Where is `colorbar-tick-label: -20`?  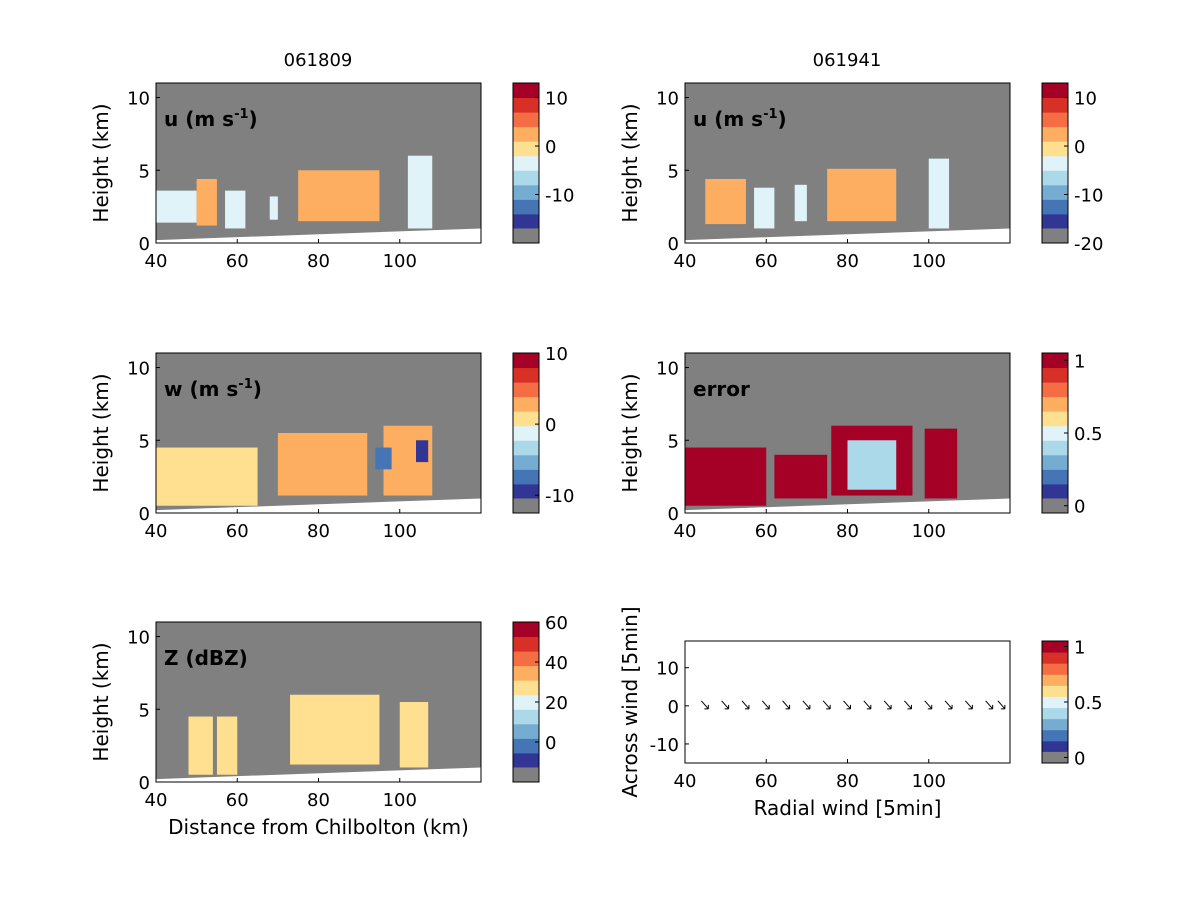
colorbar-tick-label: -20 is located at coordinates (1088, 244).